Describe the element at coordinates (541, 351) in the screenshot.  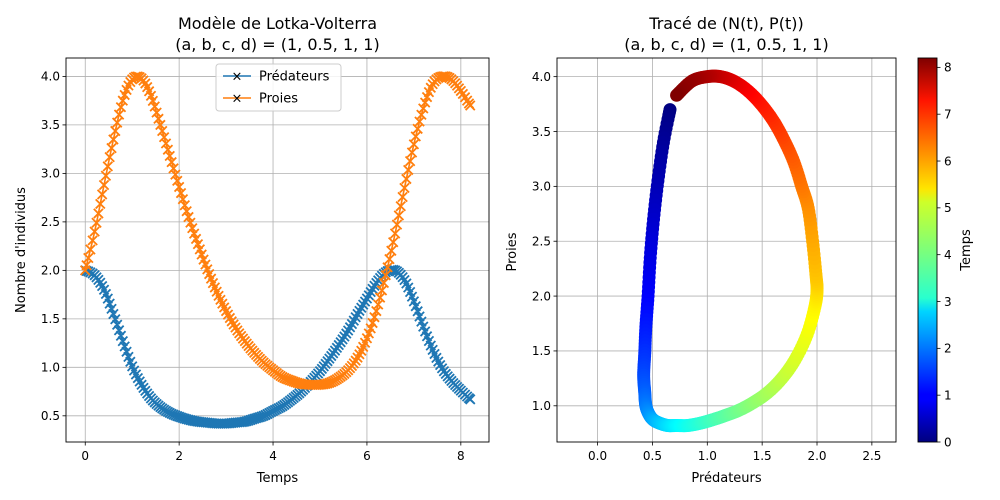
I see `chart-right-ytick-label: 1.5` at that location.